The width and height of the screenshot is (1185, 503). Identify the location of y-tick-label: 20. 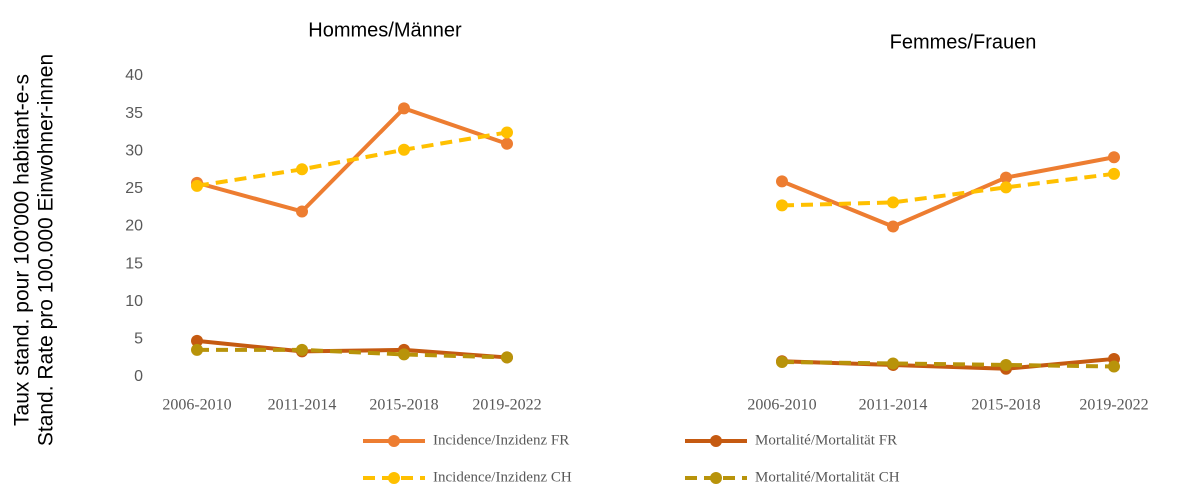
(134, 226).